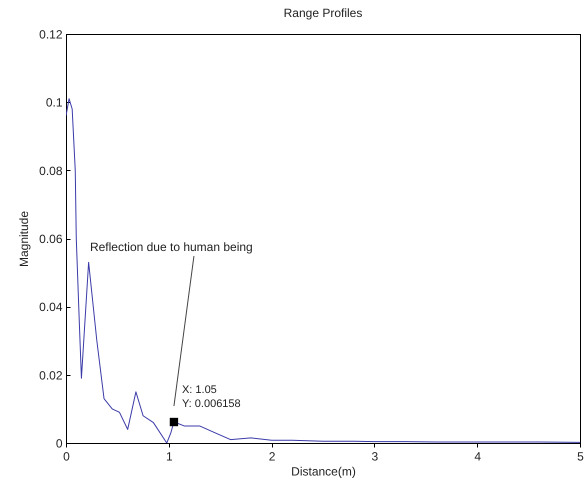 The height and width of the screenshot is (488, 587). Describe the element at coordinates (51, 307) in the screenshot. I see `y-tick-label: 0.04` at that location.